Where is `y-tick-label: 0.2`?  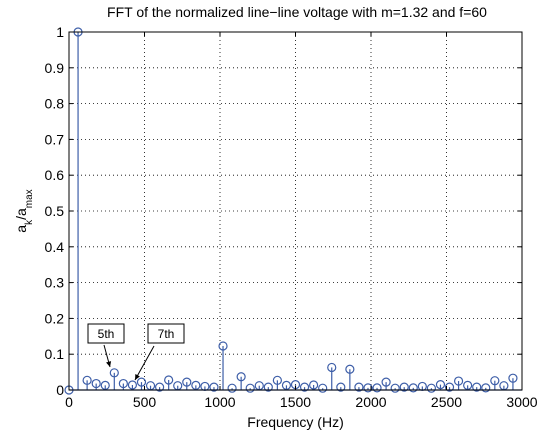
y-tick-label: 0.2 is located at coordinates (55, 318).